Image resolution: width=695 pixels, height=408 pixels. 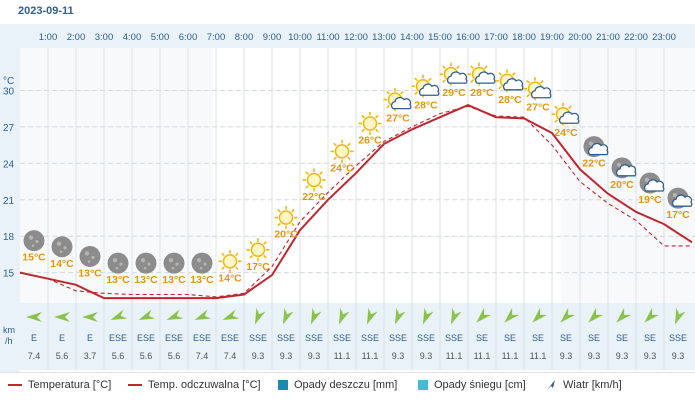 I want to click on left-axis-band, so click(x=10, y=198).